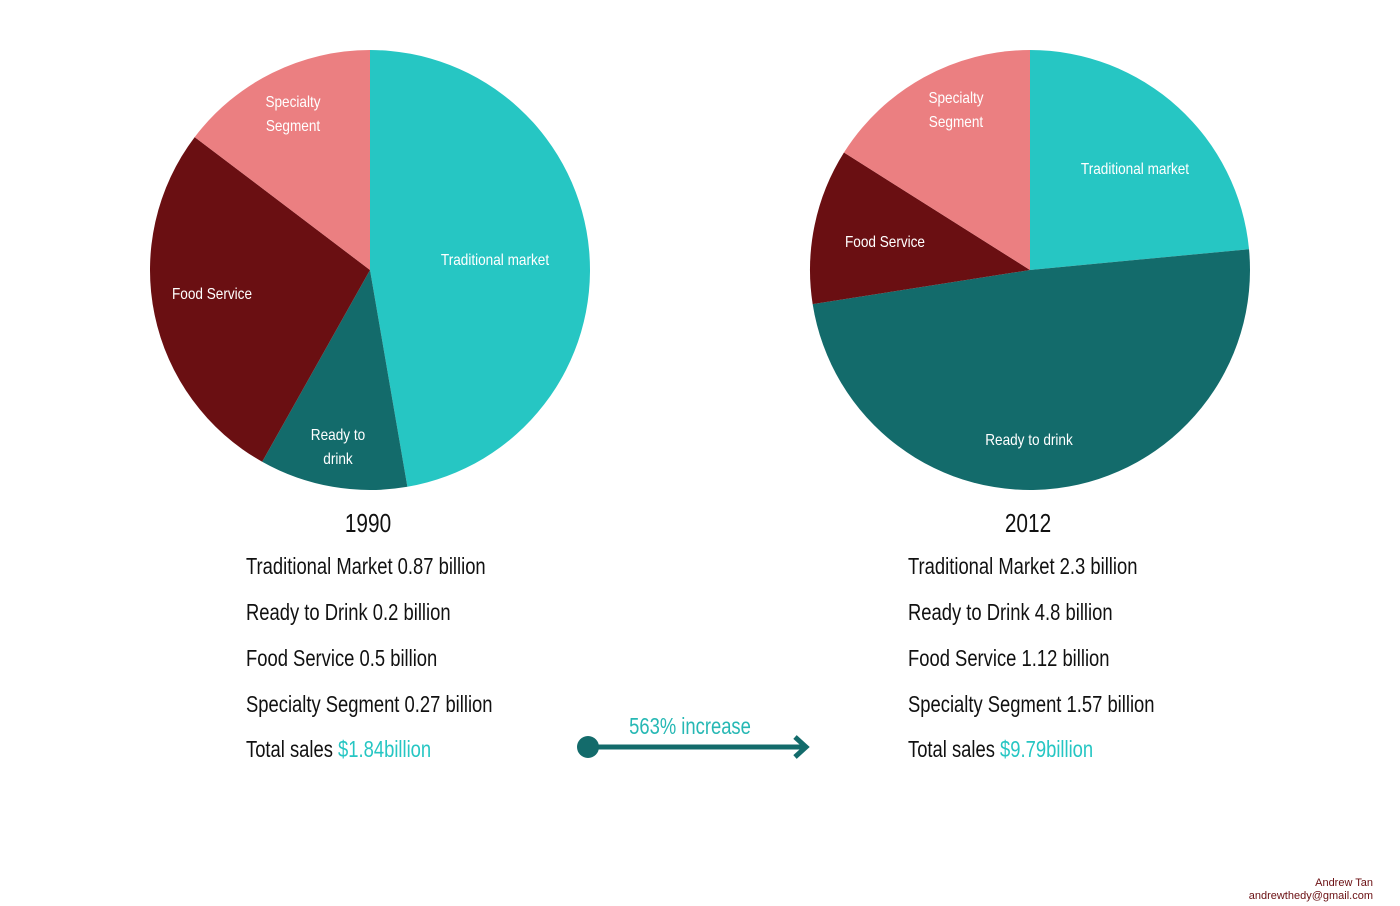 The height and width of the screenshot is (906, 1400). I want to click on increase-arrow, so click(693, 747).